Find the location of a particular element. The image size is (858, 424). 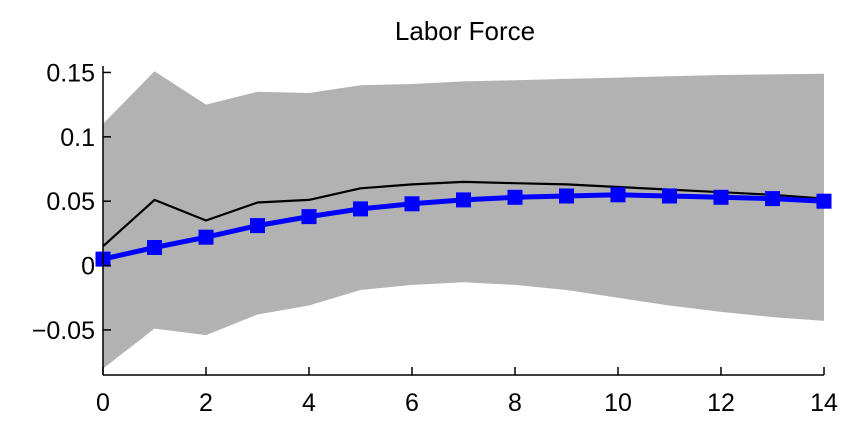

x-tick-label: 8 is located at coordinates (515, 403).